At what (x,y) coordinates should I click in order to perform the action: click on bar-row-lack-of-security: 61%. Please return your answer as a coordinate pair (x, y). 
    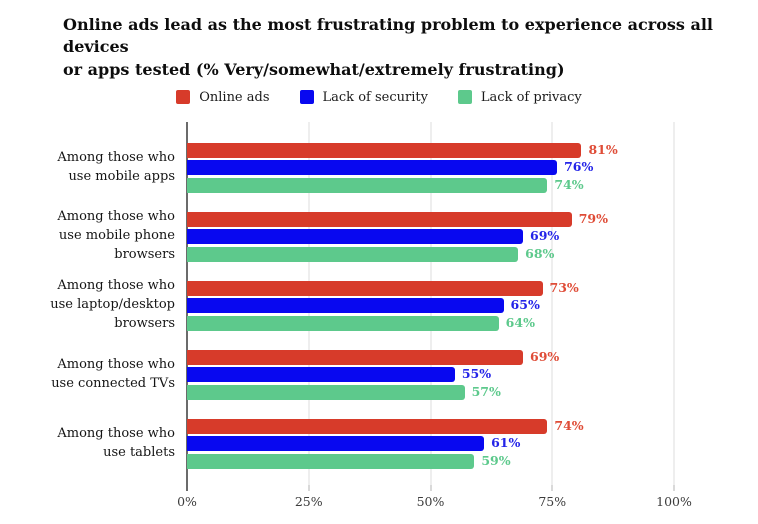
    Looking at the image, I should click on (430, 443).